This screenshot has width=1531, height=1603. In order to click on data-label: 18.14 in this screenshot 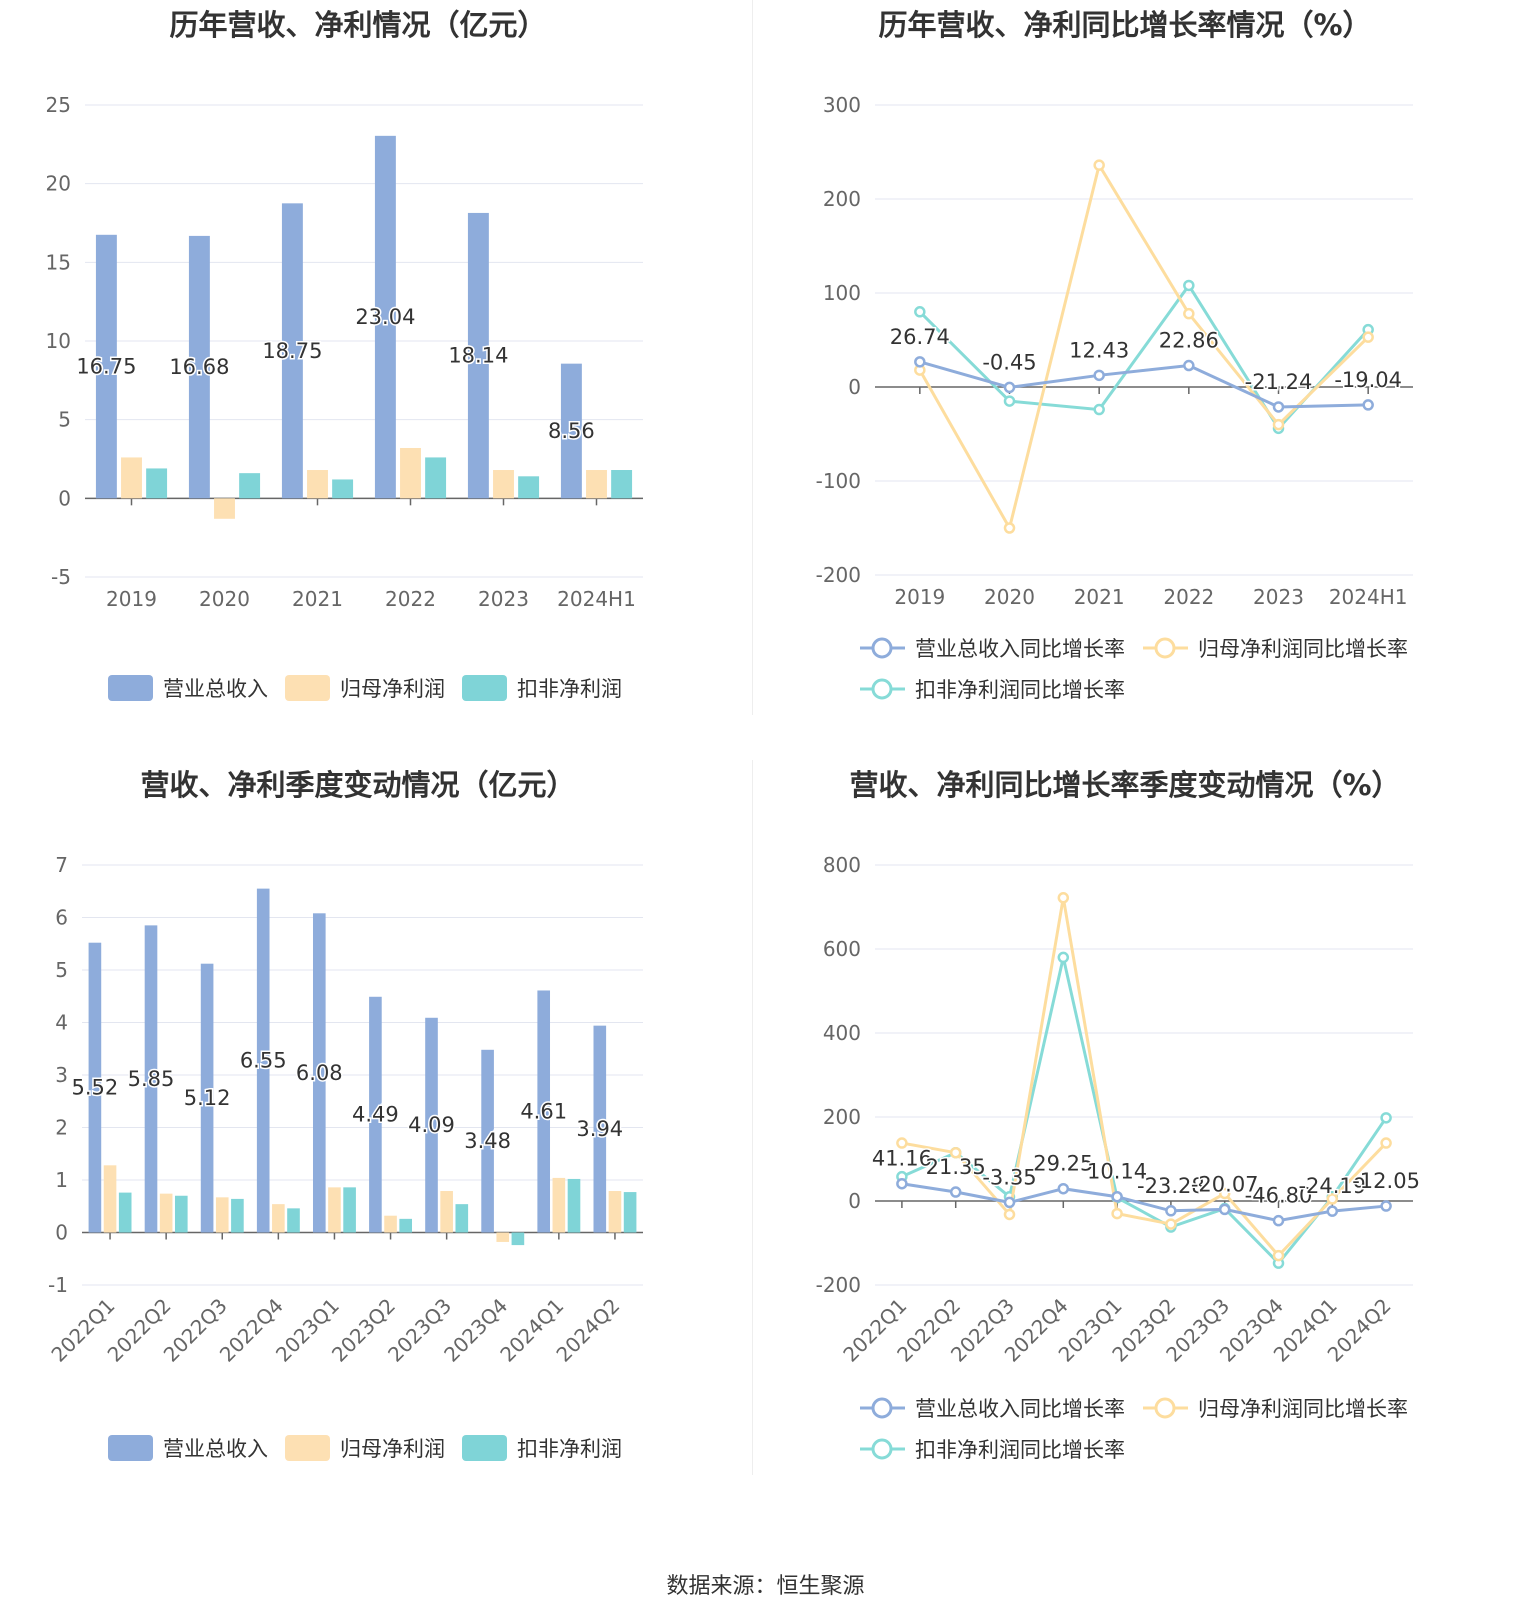, I will do `click(478, 356)`.